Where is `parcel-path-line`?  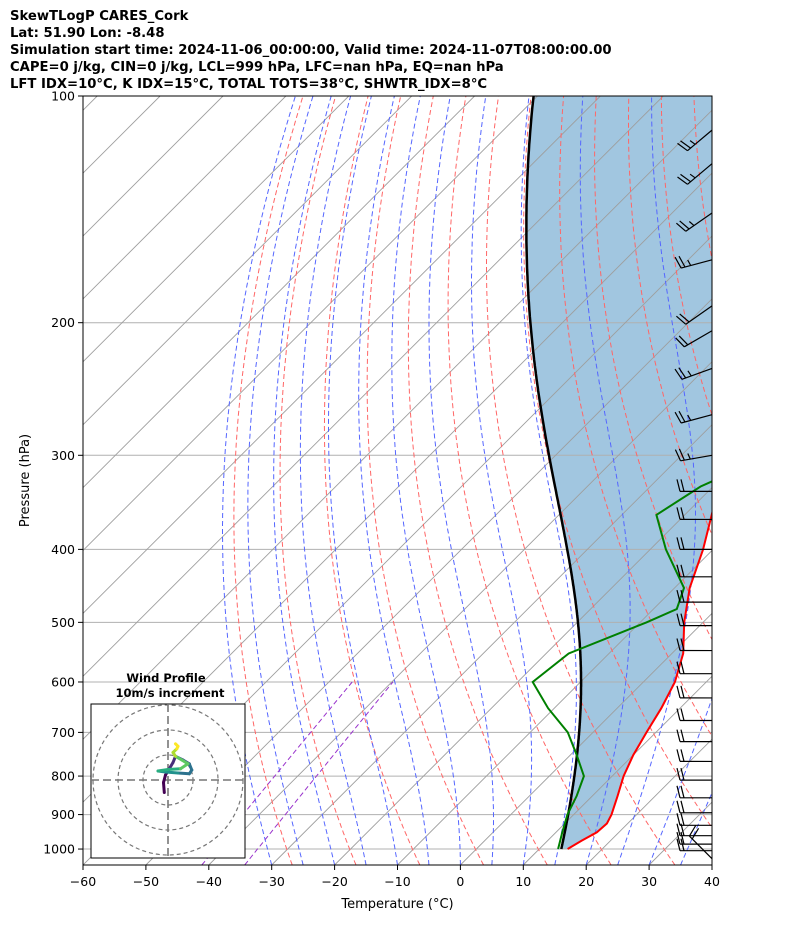 parcel-path-line is located at coordinates (554, 473).